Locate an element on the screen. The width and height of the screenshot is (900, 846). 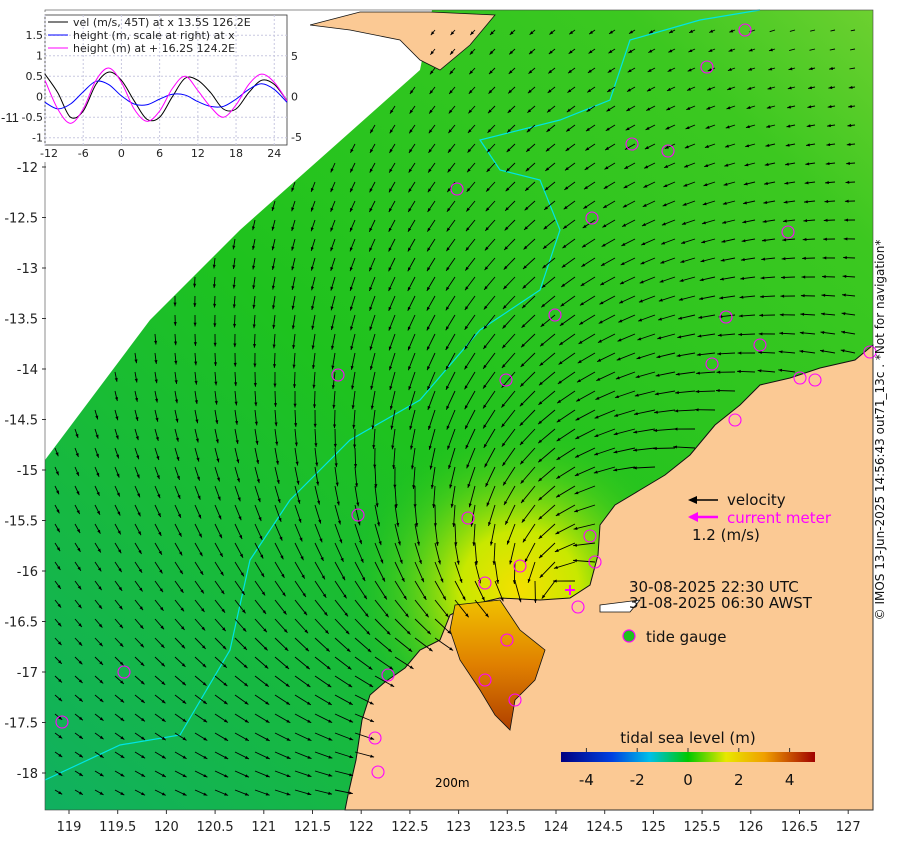
lat-tick-label: -18 is located at coordinates (27, 774).